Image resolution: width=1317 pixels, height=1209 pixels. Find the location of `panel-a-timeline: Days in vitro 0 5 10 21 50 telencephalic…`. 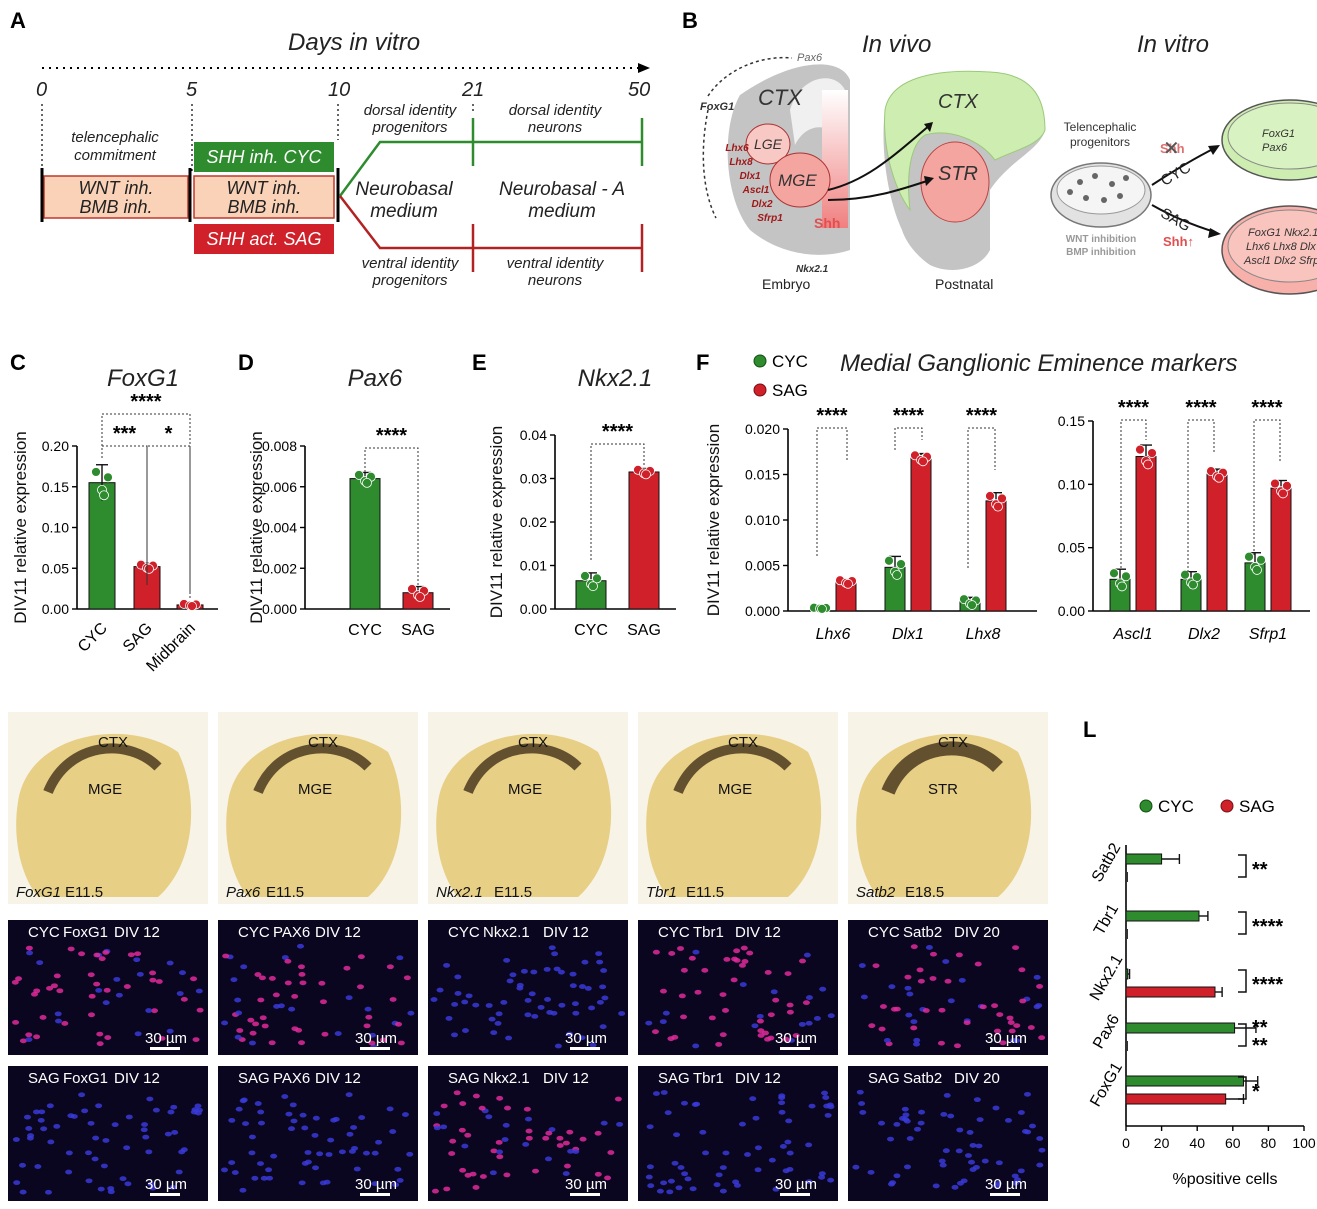

panel-a-timeline: Days in vitro 0 5 10 21 50 telencephalic… is located at coordinates (343, 159).